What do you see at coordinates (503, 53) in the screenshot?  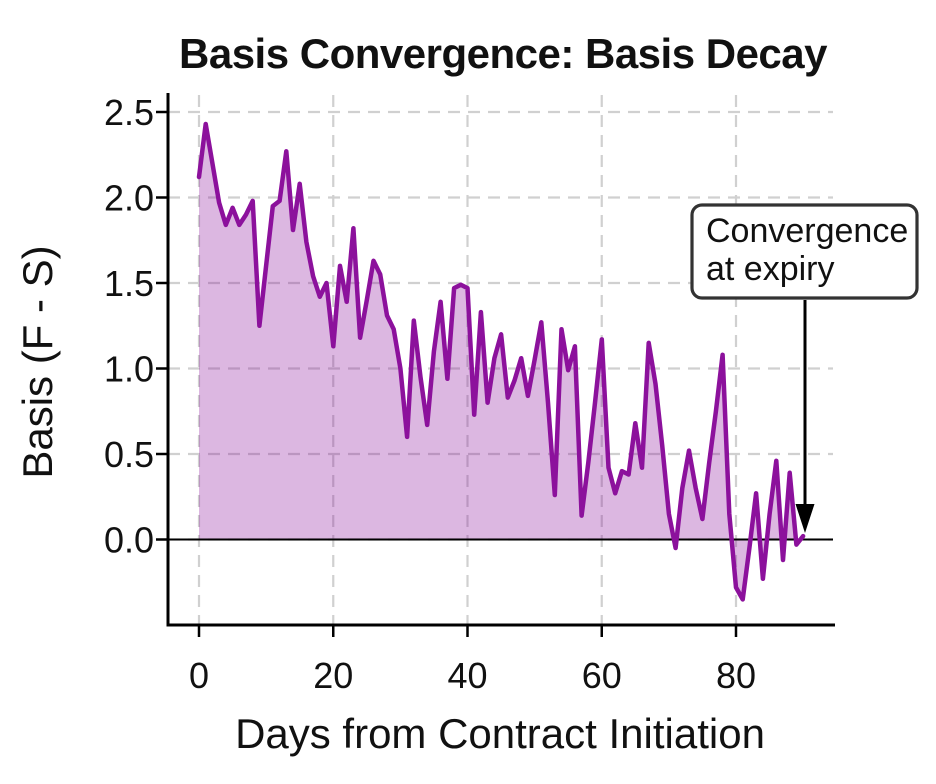 I see `chart-title: Basis Convergence: Basis Decay` at bounding box center [503, 53].